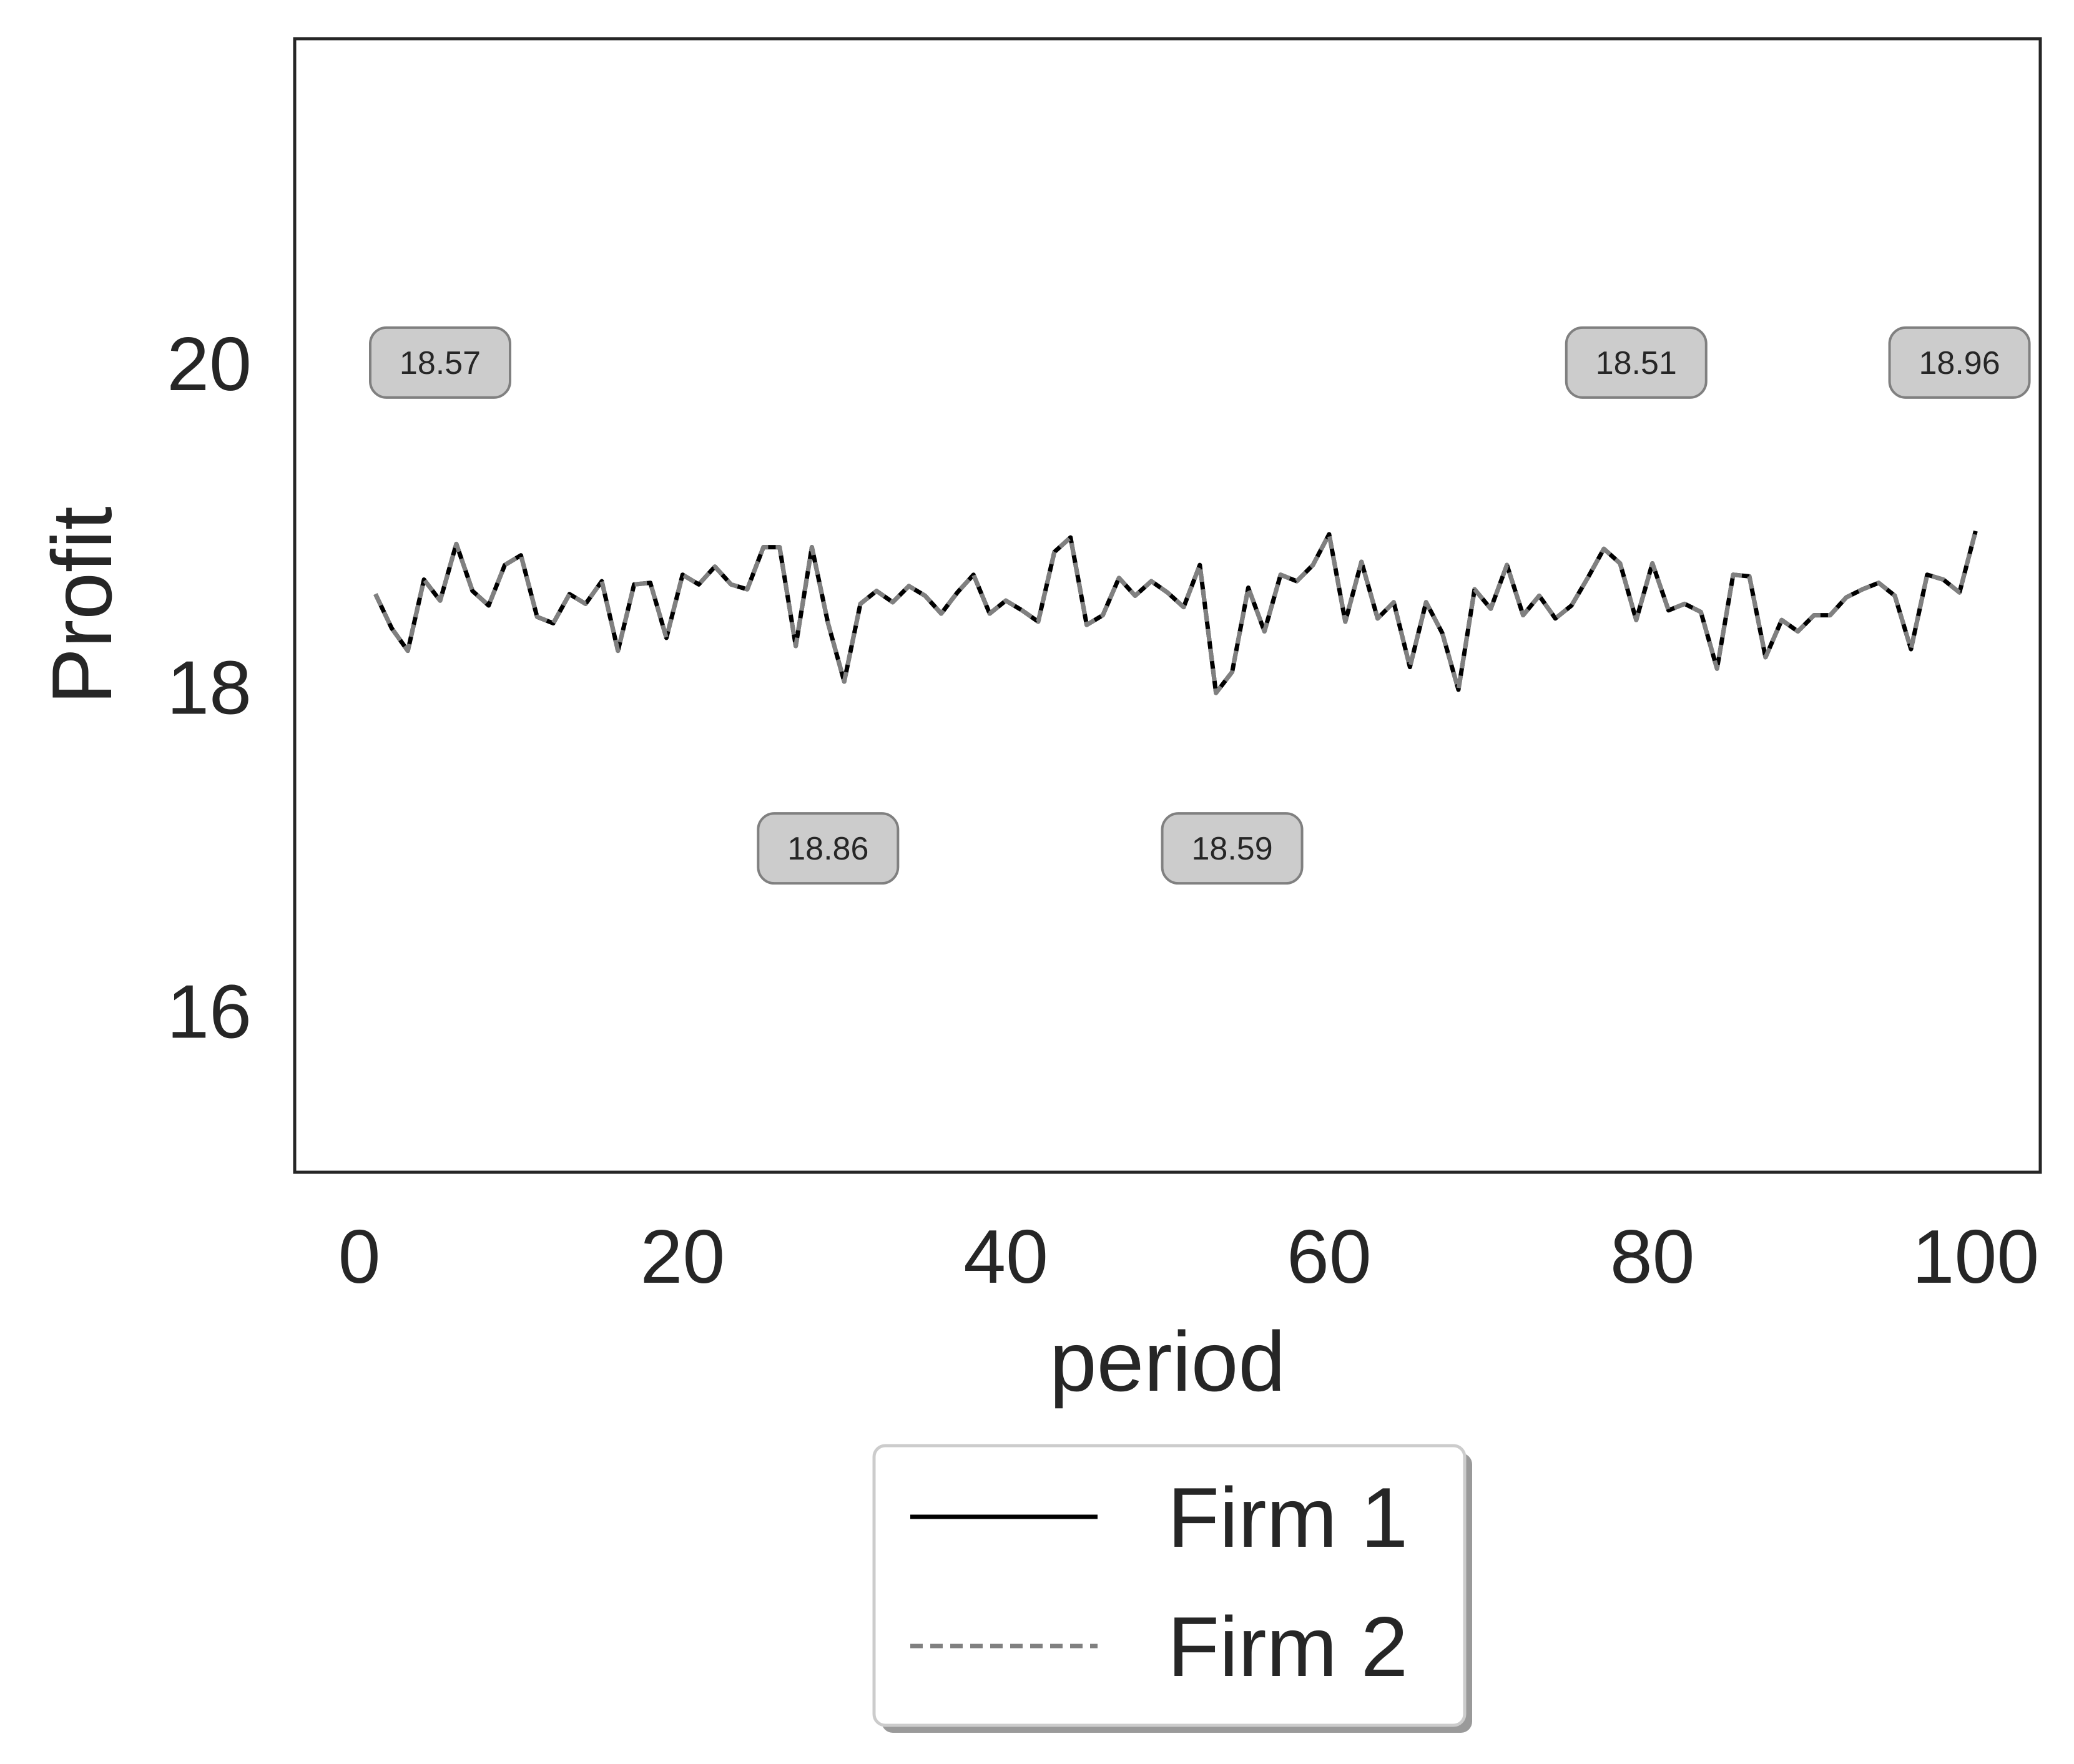 Image resolution: width=2074 pixels, height=1764 pixels. What do you see at coordinates (1287, 1517) in the screenshot?
I see `legend-label-firm-1: Firm 1` at bounding box center [1287, 1517].